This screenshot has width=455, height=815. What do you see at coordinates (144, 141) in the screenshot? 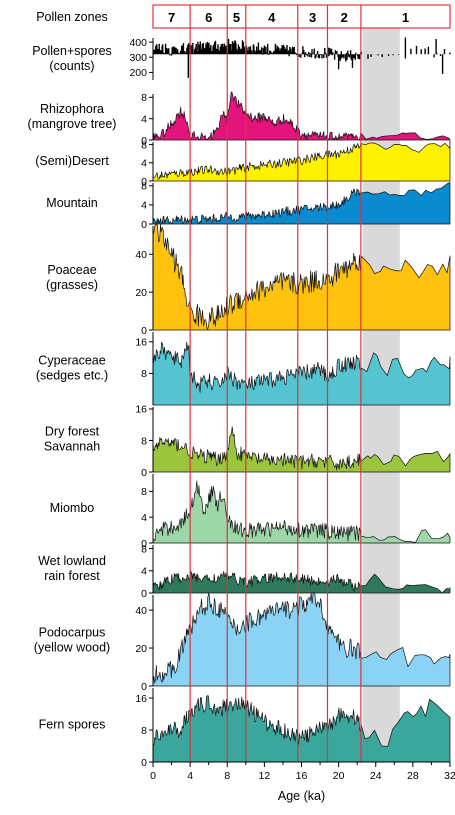
I see `rhizophora-y-tick-label: 0` at bounding box center [144, 141].